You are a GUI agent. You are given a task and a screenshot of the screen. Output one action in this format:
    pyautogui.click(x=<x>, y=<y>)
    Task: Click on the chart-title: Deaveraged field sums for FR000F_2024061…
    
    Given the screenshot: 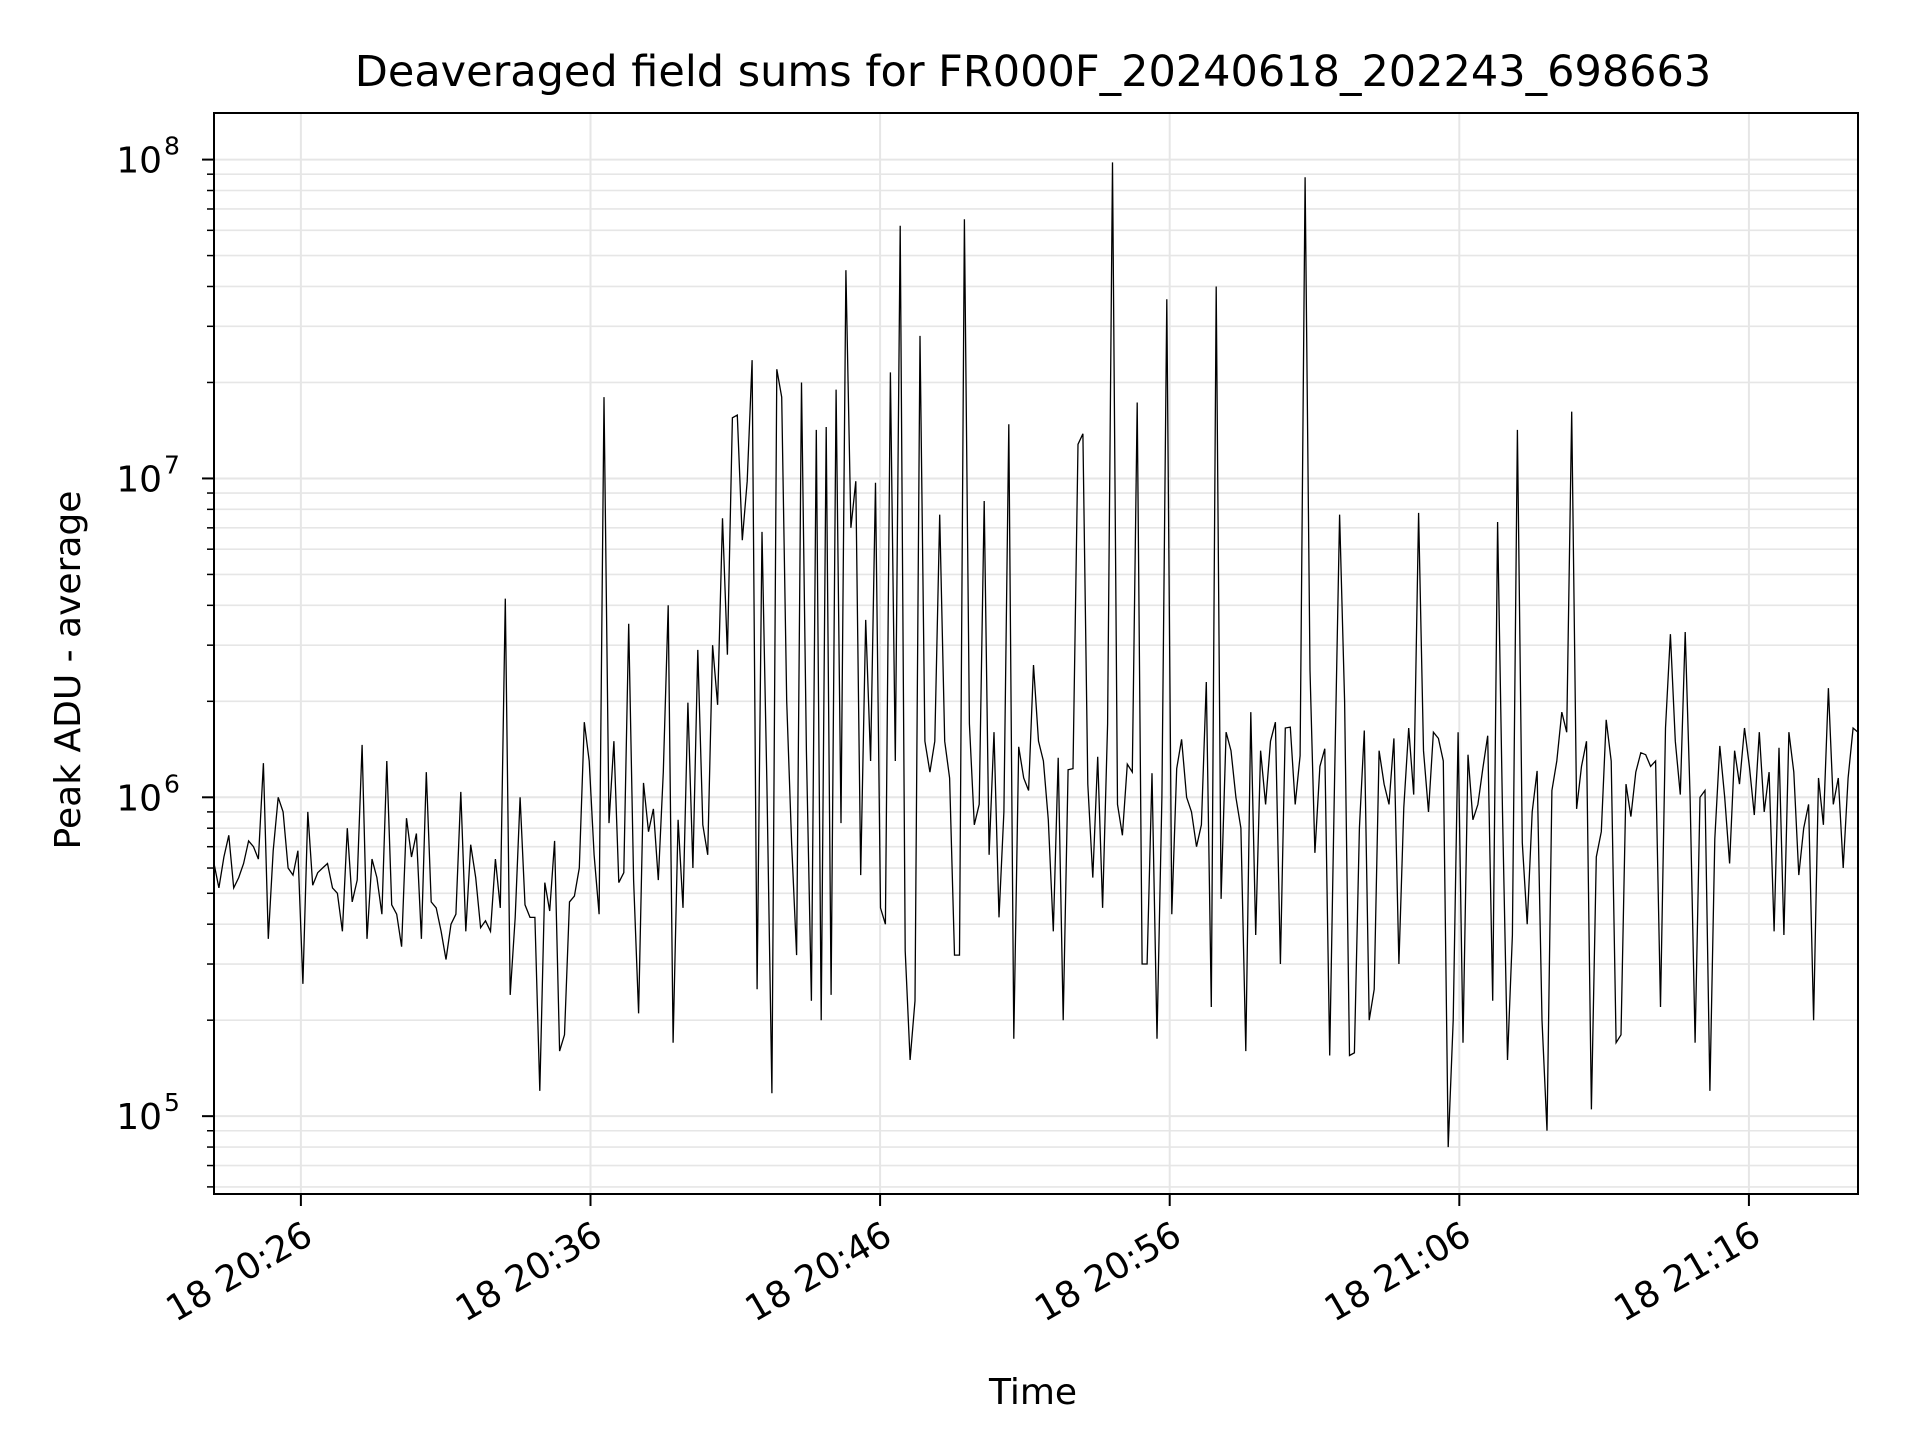 What is the action you would take?
    pyautogui.click(x=1033, y=72)
    